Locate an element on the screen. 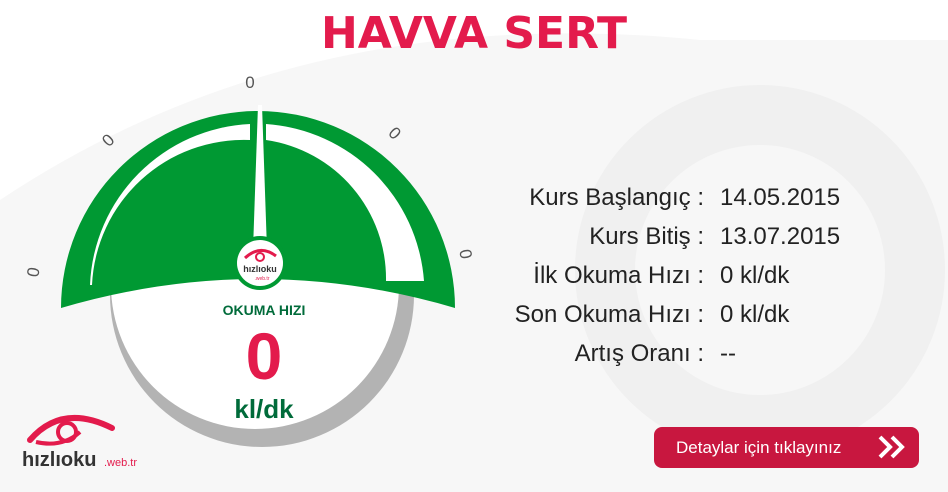  info-row: Kurs Bitiş :13.07.2015 is located at coordinates (715, 236).